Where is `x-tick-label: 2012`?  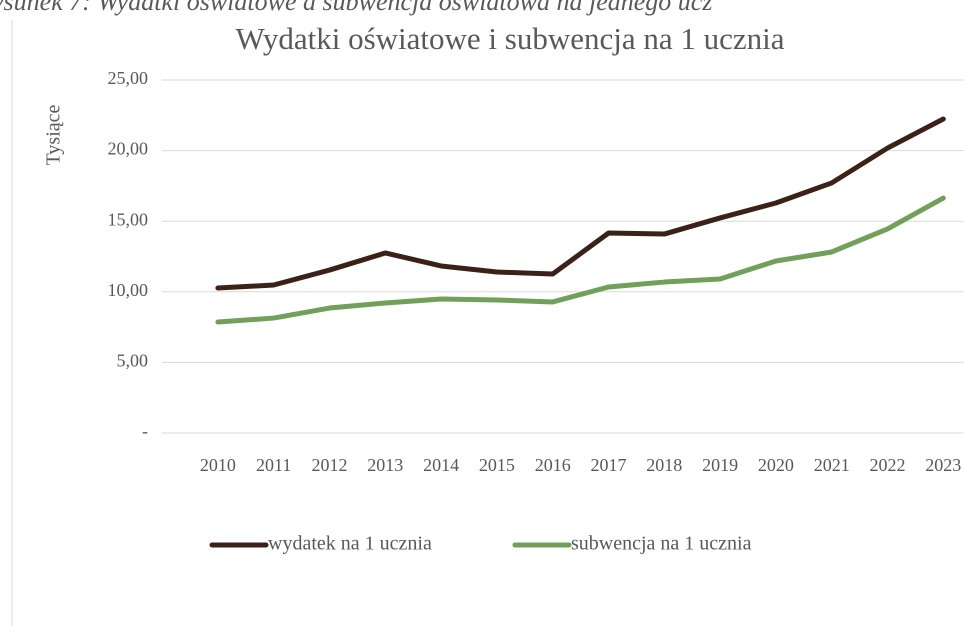 x-tick-label: 2012 is located at coordinates (330, 465).